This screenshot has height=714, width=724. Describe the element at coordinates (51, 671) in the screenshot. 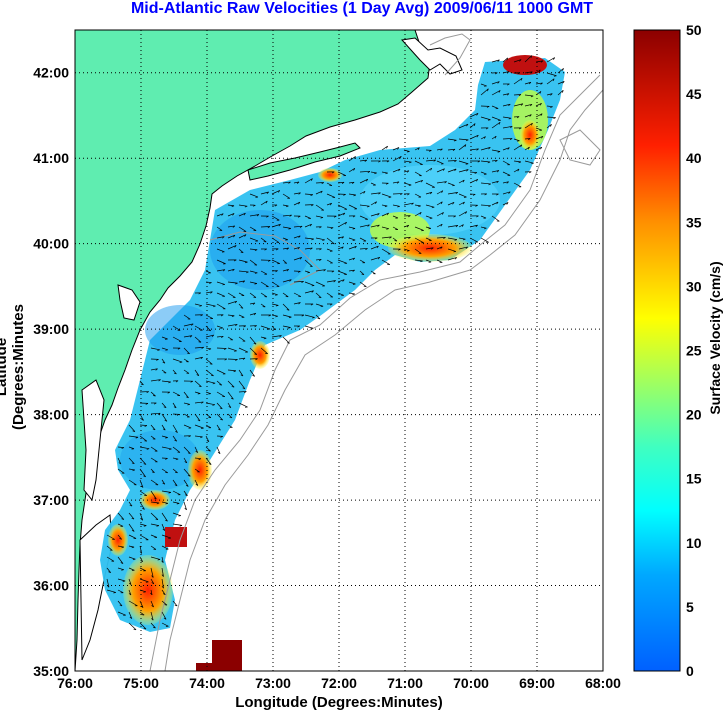

I see `y-tick-label: 35:00` at that location.